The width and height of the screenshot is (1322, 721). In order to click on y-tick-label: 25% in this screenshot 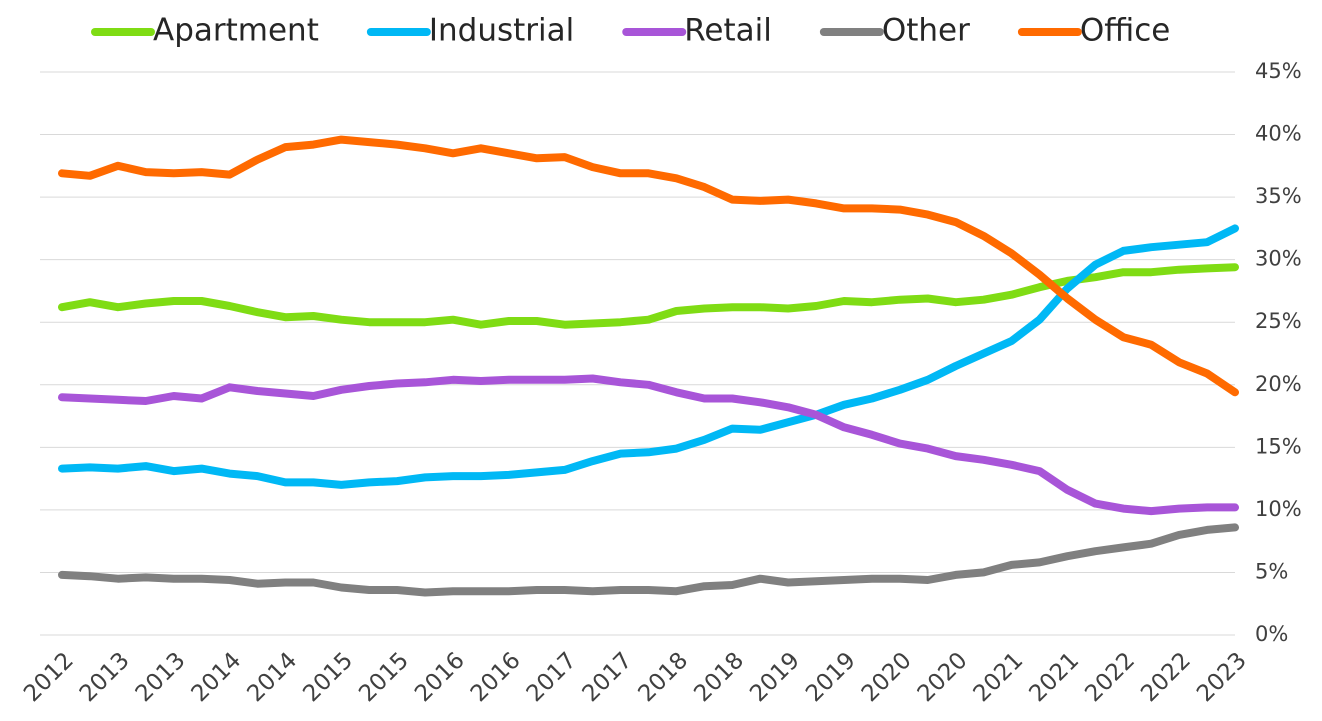, I will do `click(1278, 321)`.